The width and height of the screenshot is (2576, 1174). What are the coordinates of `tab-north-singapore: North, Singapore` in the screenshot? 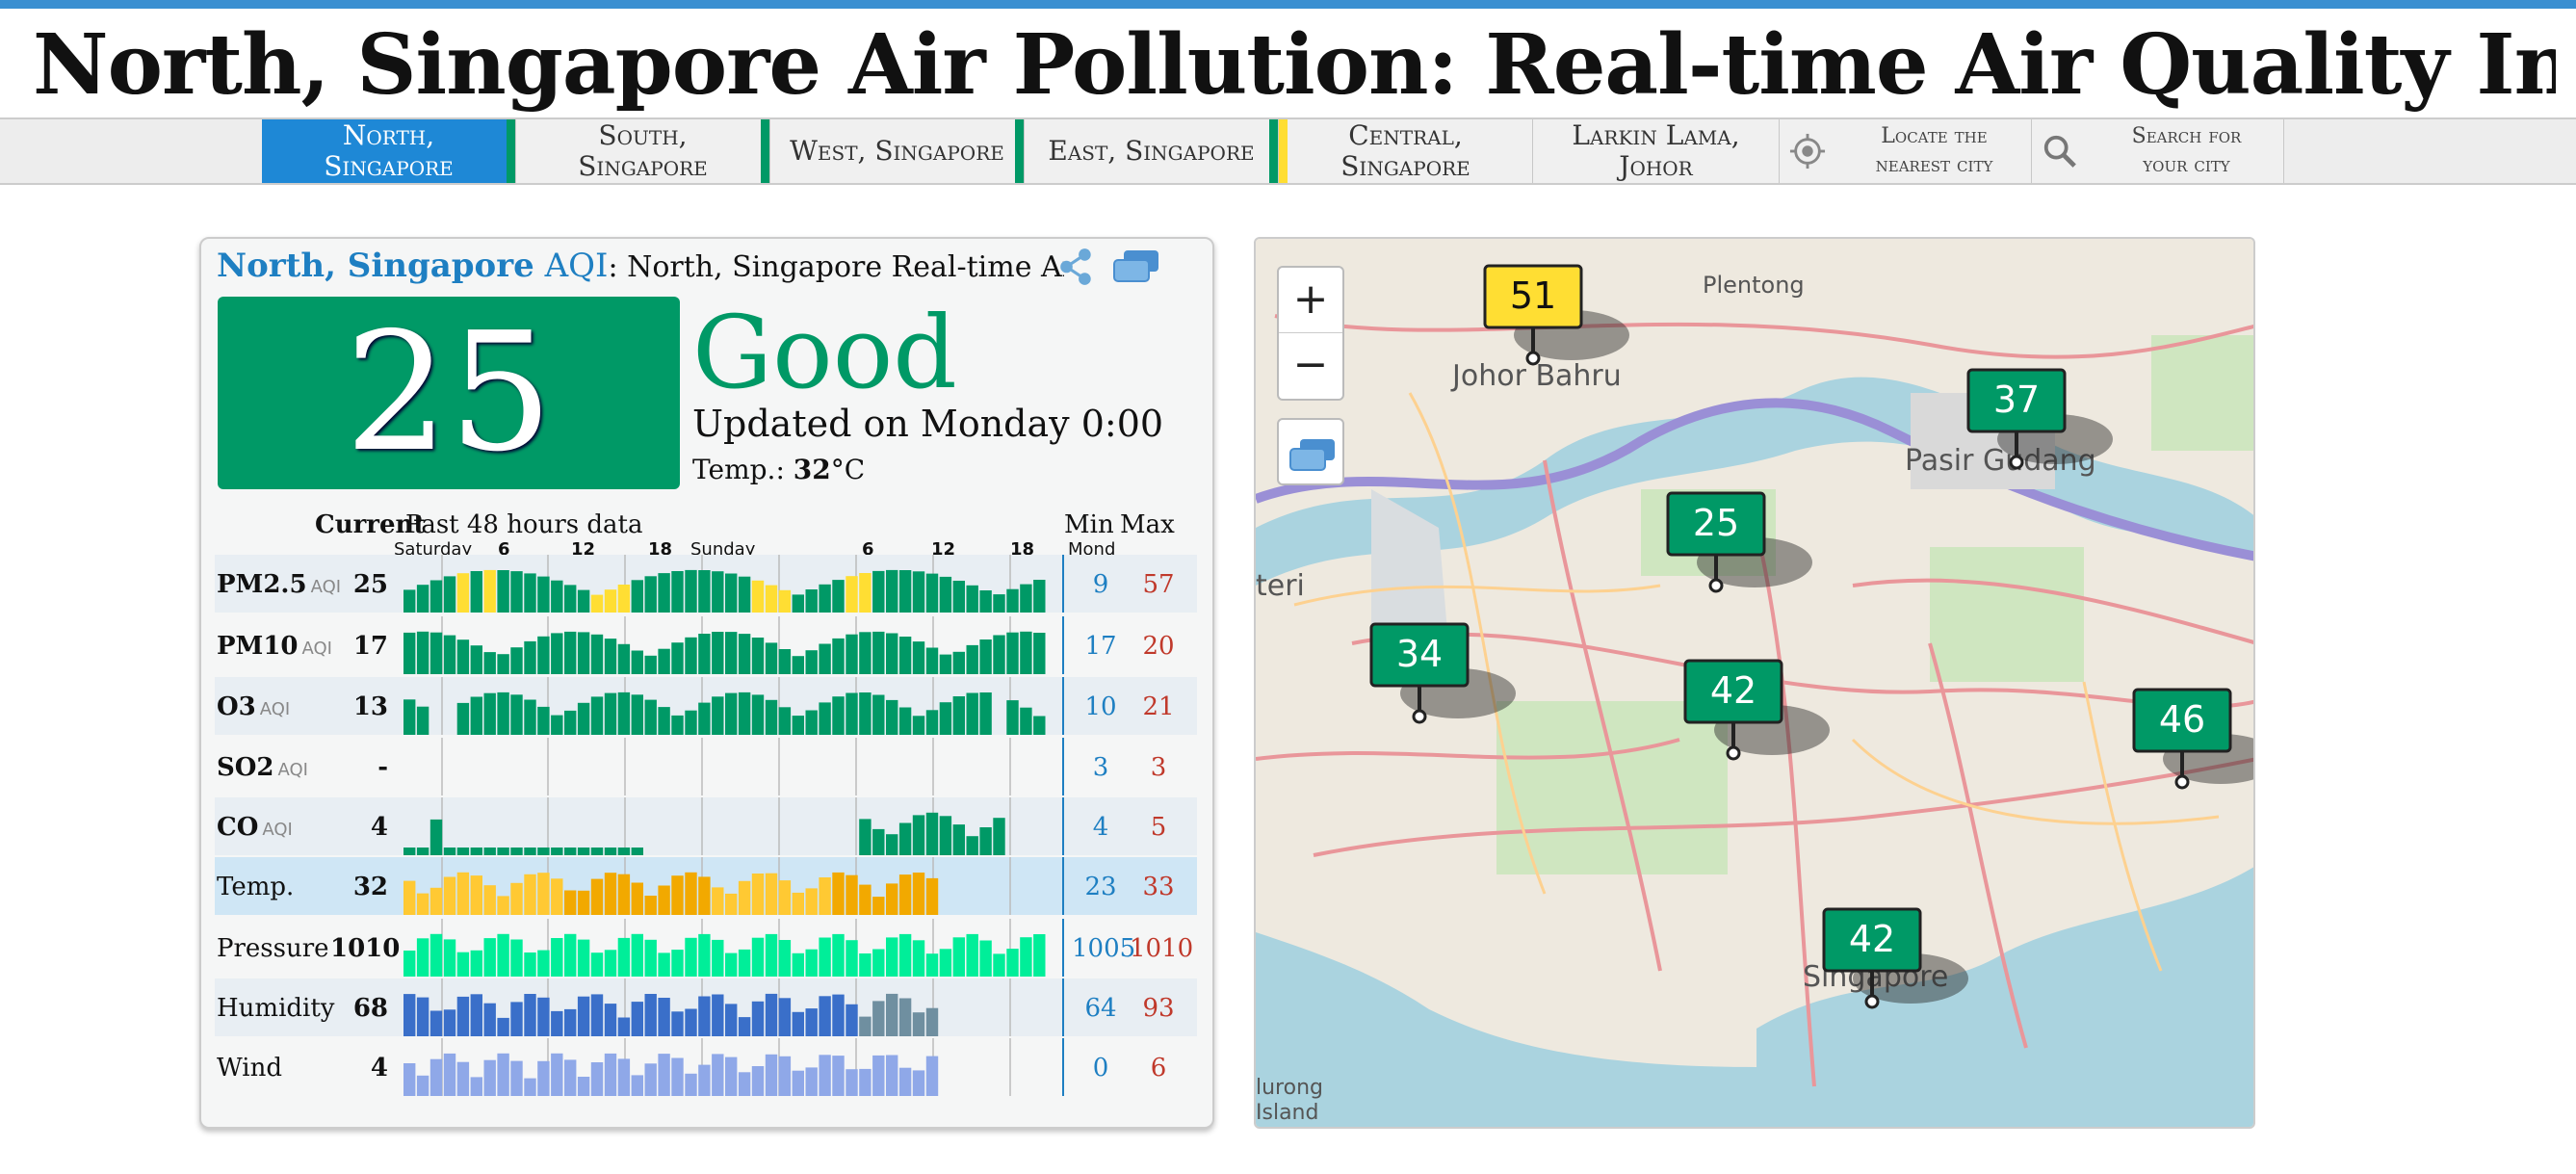 It's located at (389, 151).